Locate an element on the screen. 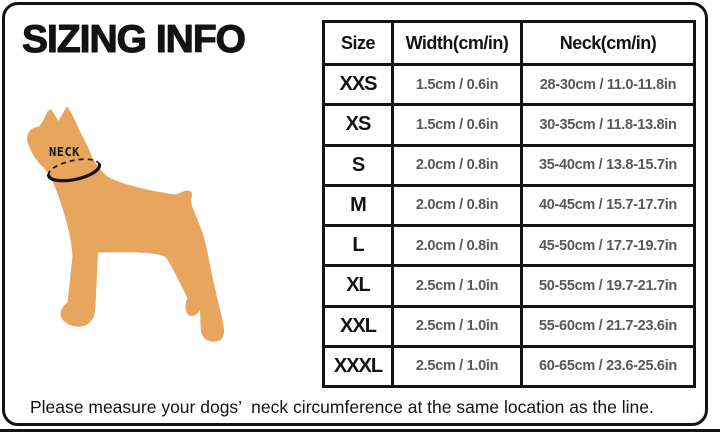 This screenshot has height=432, width=720. bottom-edge-divider is located at coordinates (360, 430).